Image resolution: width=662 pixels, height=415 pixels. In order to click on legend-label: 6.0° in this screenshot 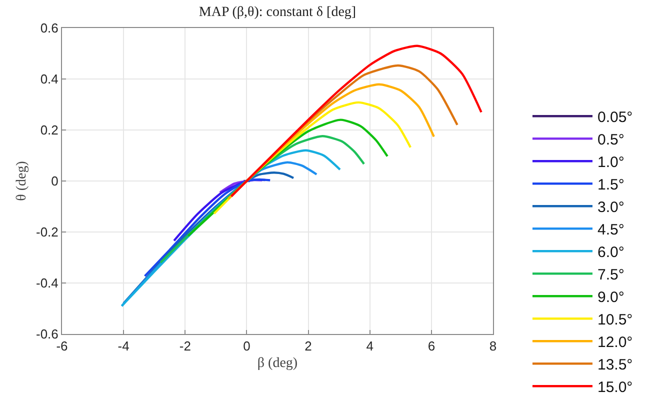, I will do `click(610, 252)`.